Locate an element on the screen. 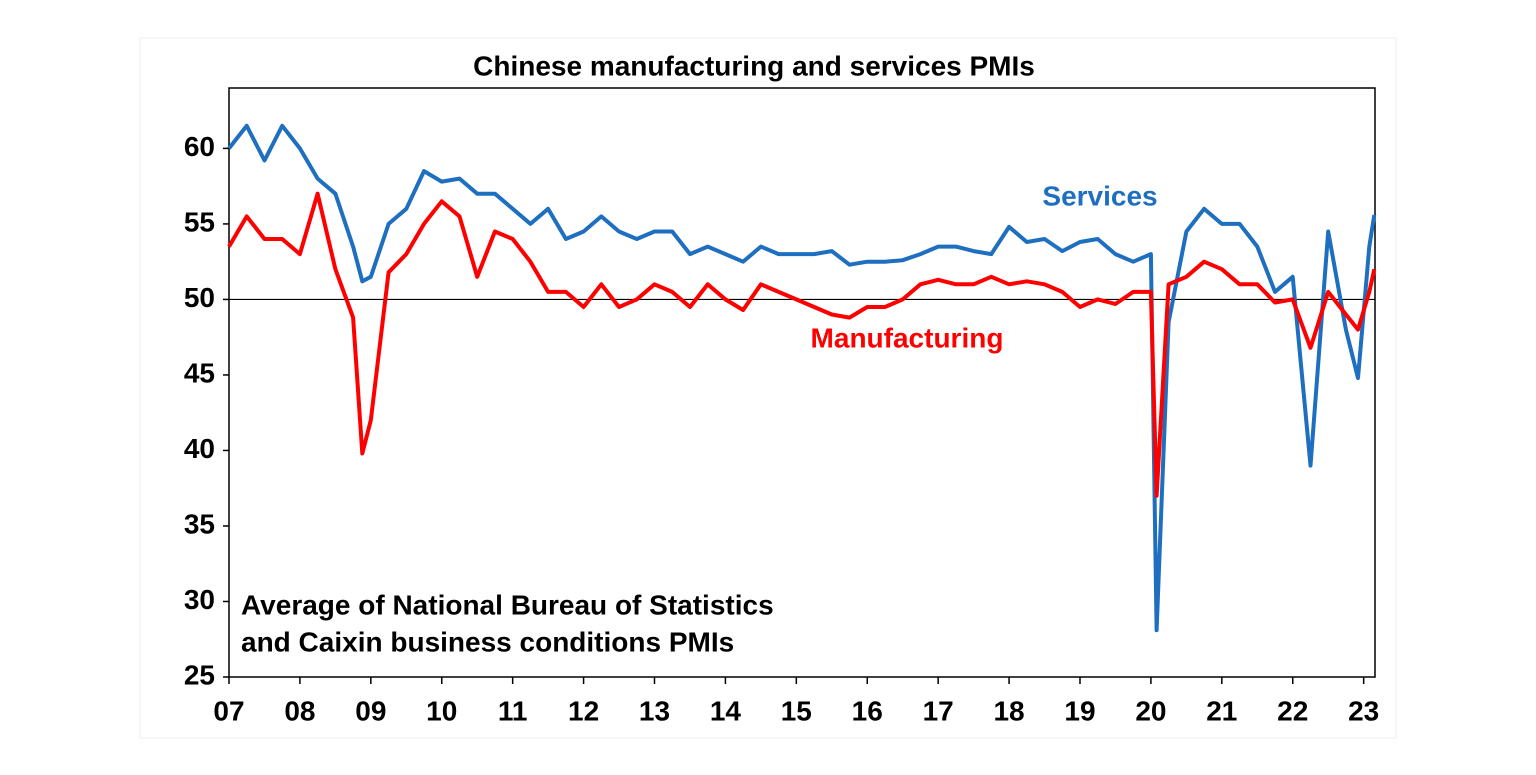 The width and height of the screenshot is (1536, 775). x-tick-label: 08 is located at coordinates (299, 710).